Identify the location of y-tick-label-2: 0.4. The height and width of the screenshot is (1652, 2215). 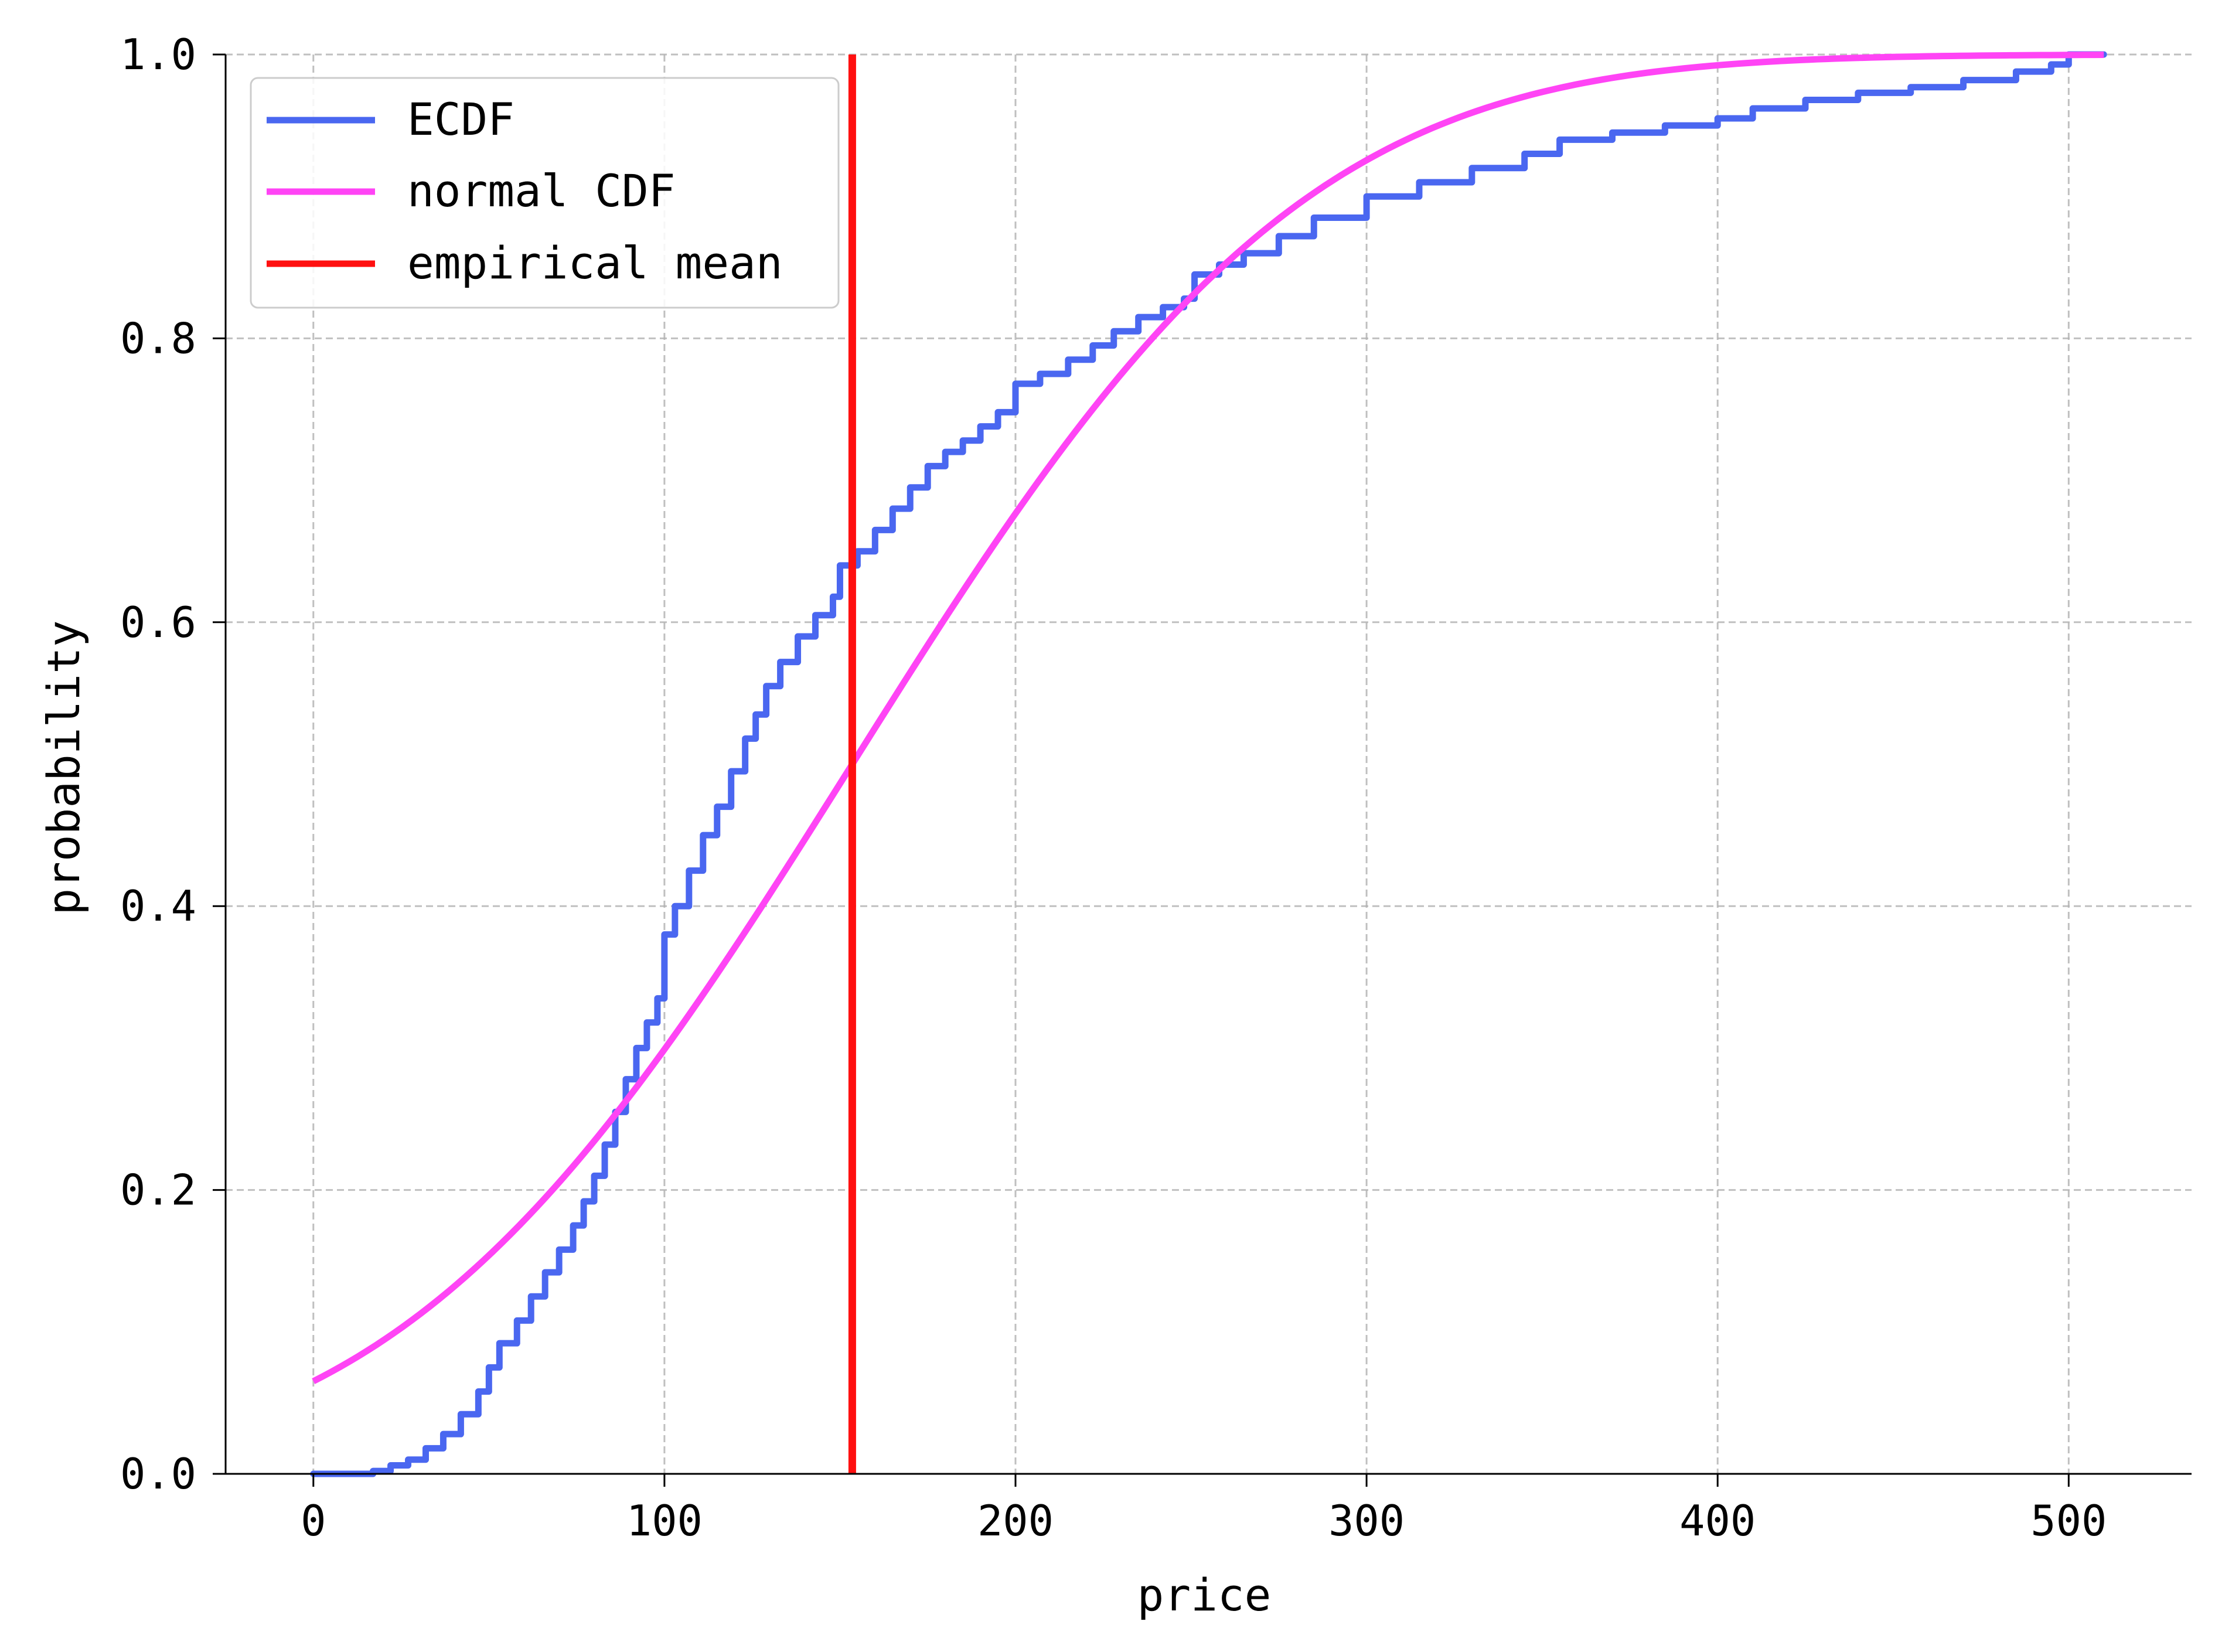
(158, 906).